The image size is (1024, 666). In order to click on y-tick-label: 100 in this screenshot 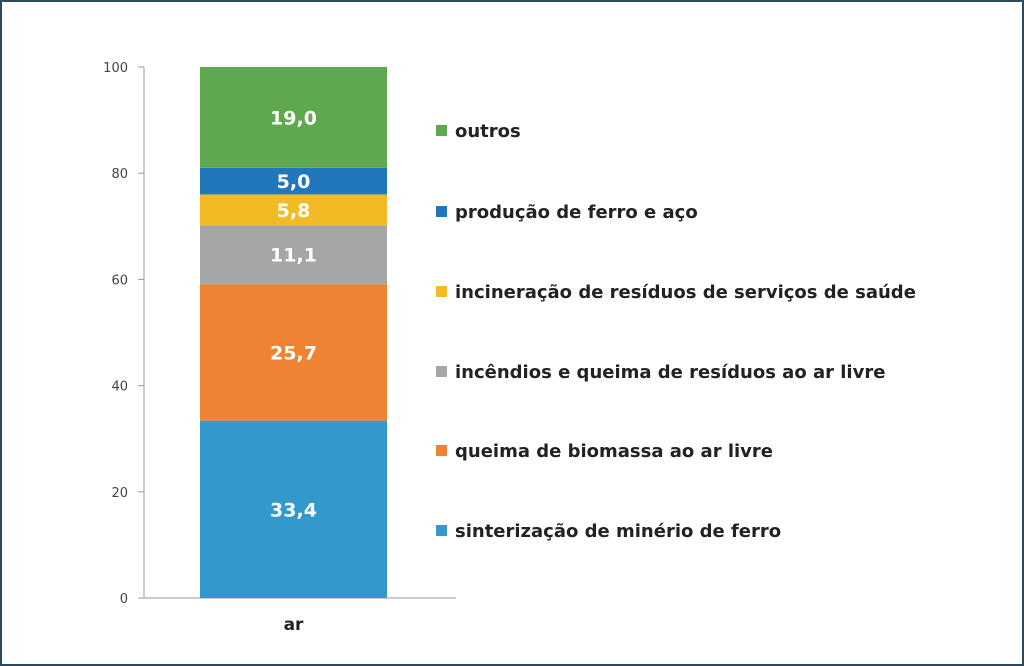, I will do `click(115, 68)`.